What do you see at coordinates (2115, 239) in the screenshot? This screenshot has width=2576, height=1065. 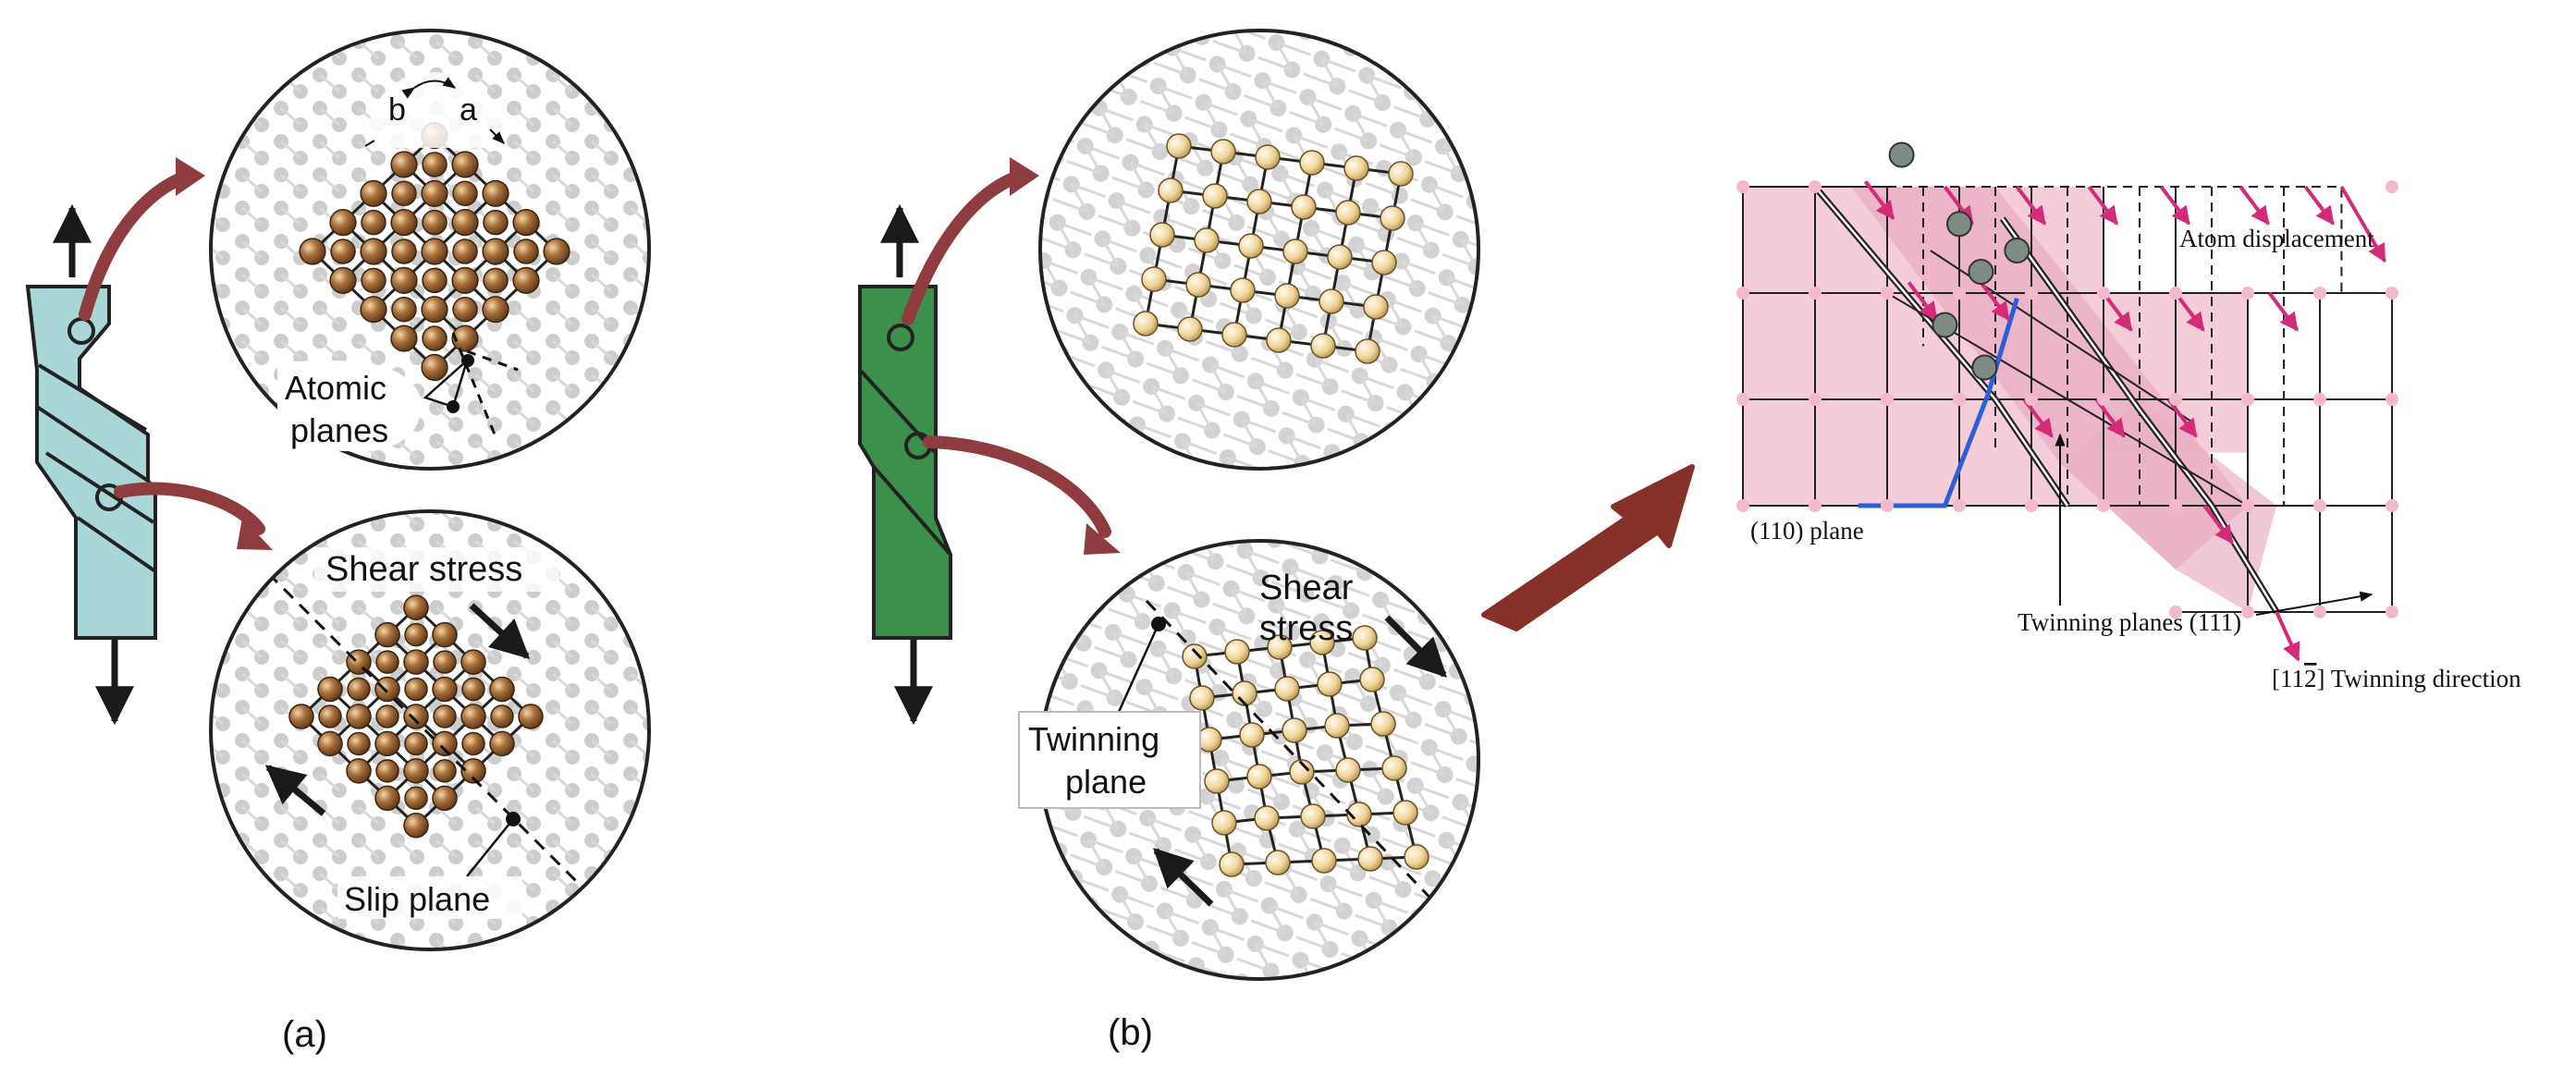 I see `dashed-original` at bounding box center [2115, 239].